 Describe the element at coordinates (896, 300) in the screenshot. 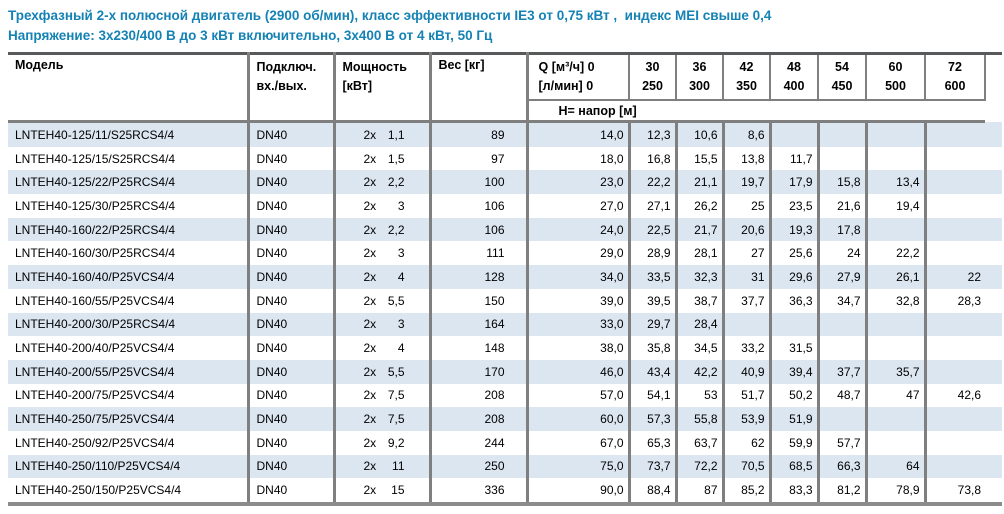

I see `head-value-cell: 32,8` at that location.